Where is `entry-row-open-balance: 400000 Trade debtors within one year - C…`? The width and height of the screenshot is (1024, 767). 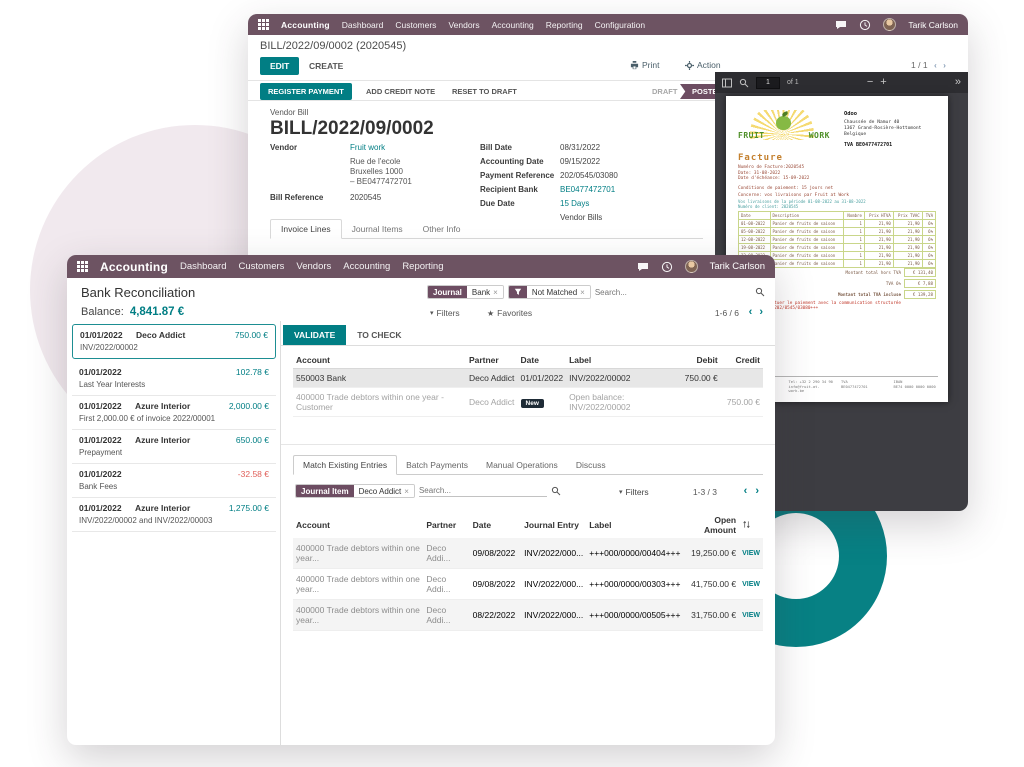
entry-row-open-balance: 400000 Trade debtors within one year - C… is located at coordinates (528, 402).